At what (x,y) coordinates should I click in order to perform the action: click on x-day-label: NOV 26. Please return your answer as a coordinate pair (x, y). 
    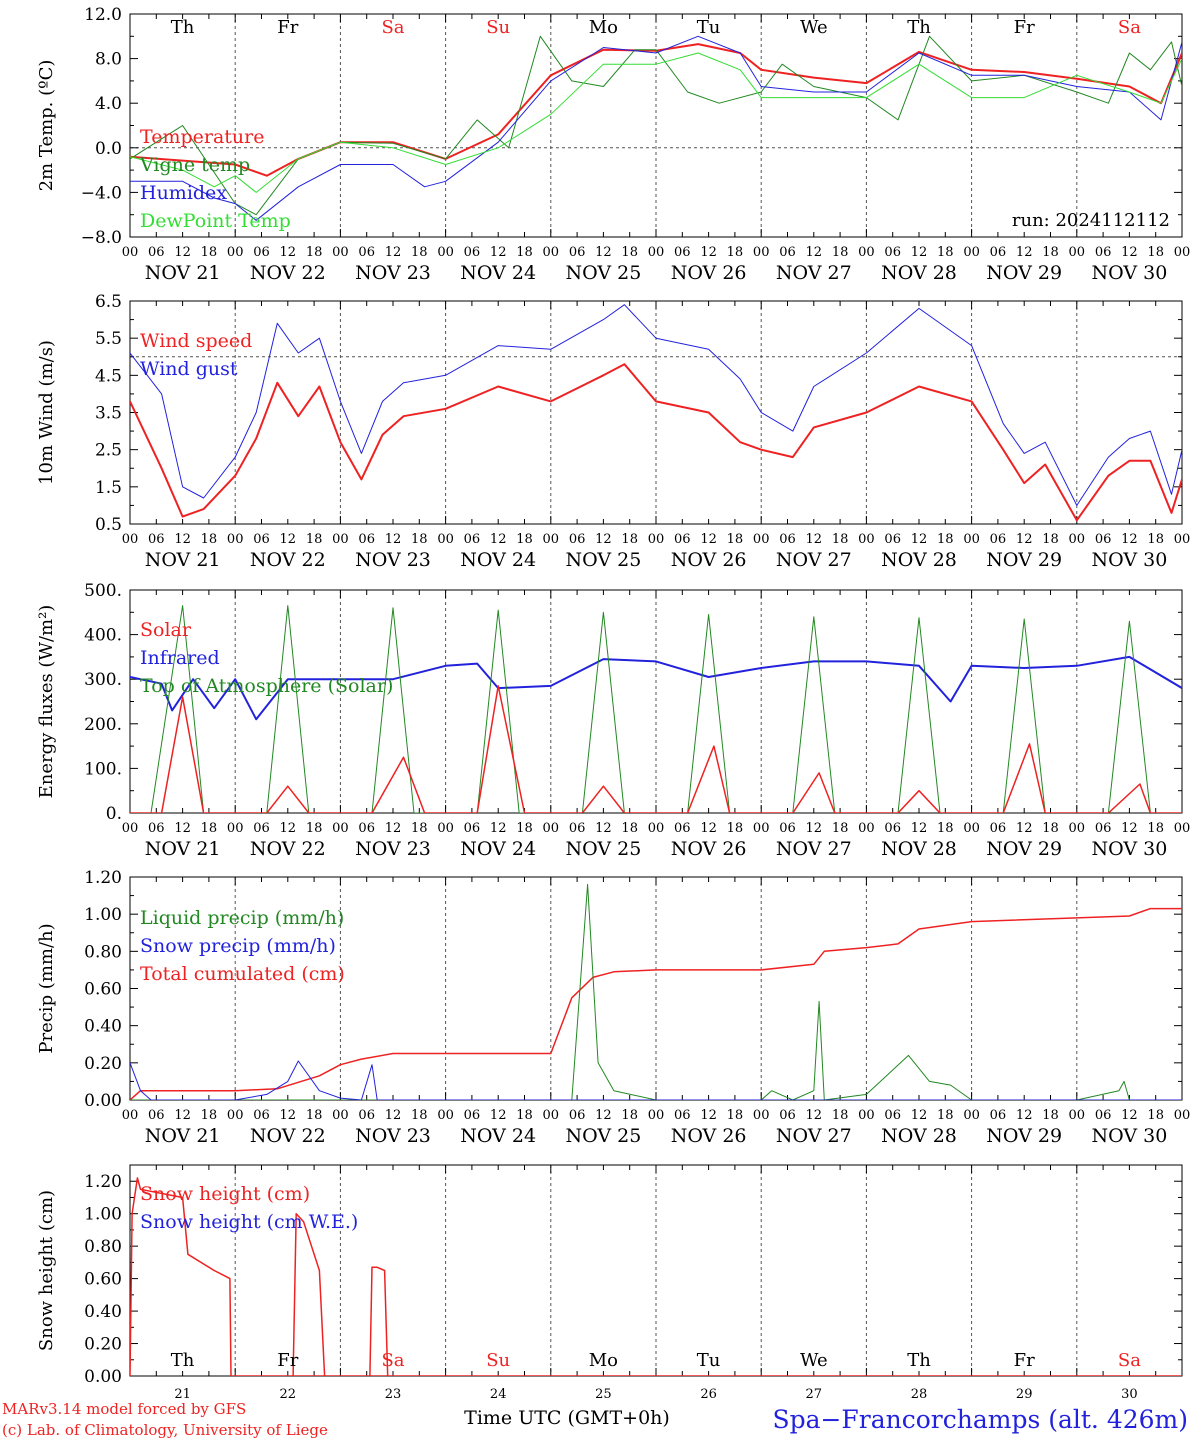
    Looking at the image, I should click on (709, 273).